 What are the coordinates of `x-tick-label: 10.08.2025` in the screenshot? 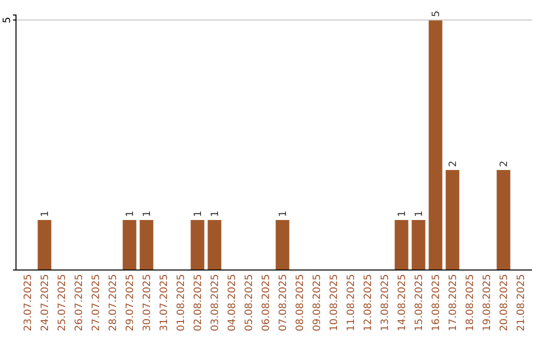 It's located at (334, 303).